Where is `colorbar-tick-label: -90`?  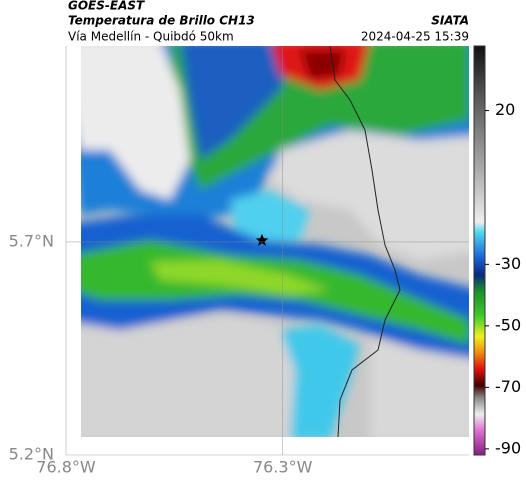
colorbar-tick-label: -90 is located at coordinates (508, 447).